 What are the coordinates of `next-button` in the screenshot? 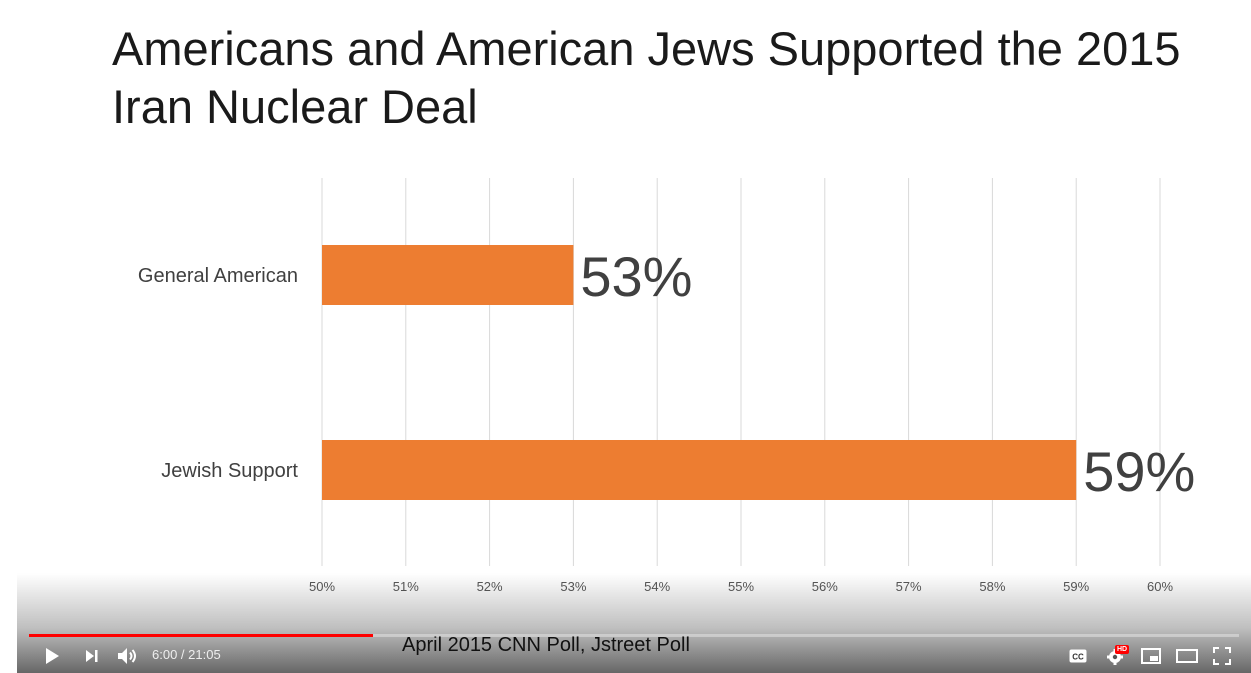 It's located at (92, 656).